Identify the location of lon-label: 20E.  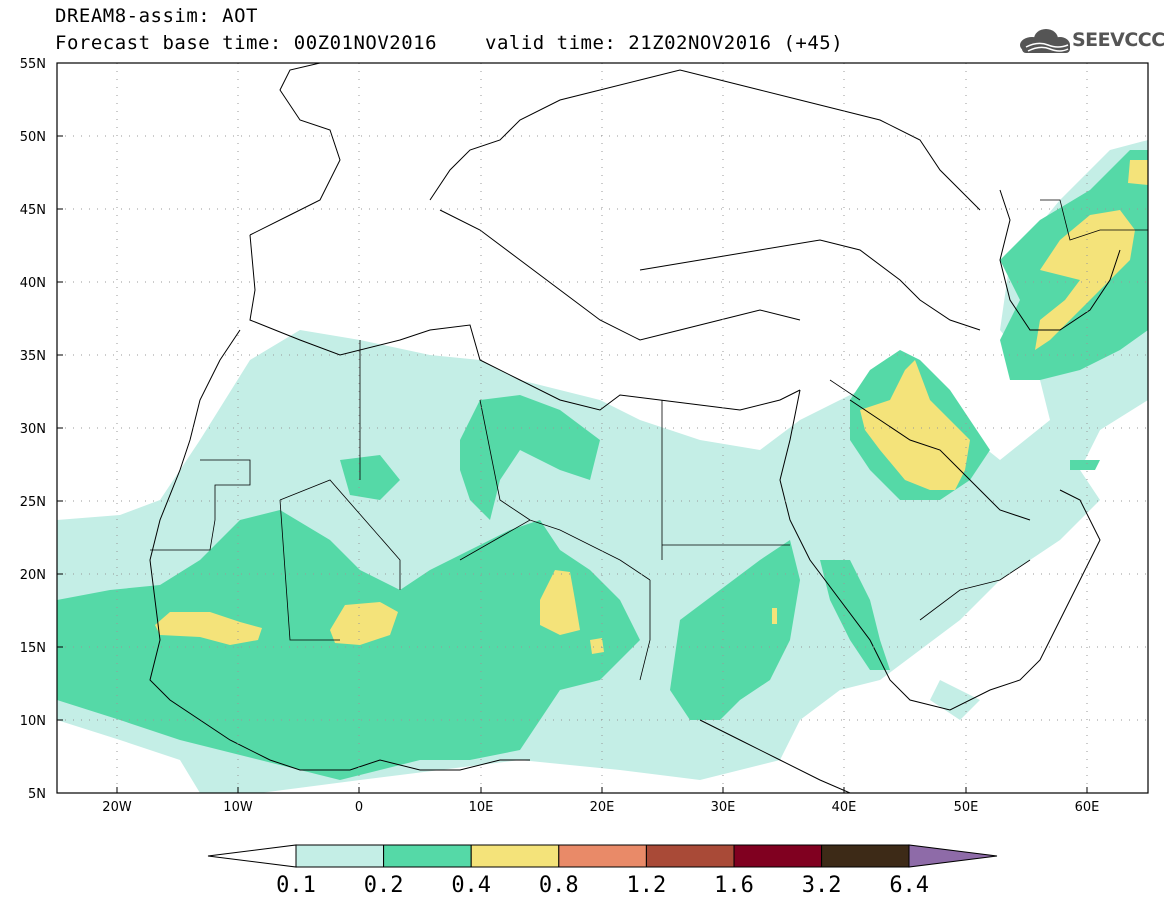
(602, 807).